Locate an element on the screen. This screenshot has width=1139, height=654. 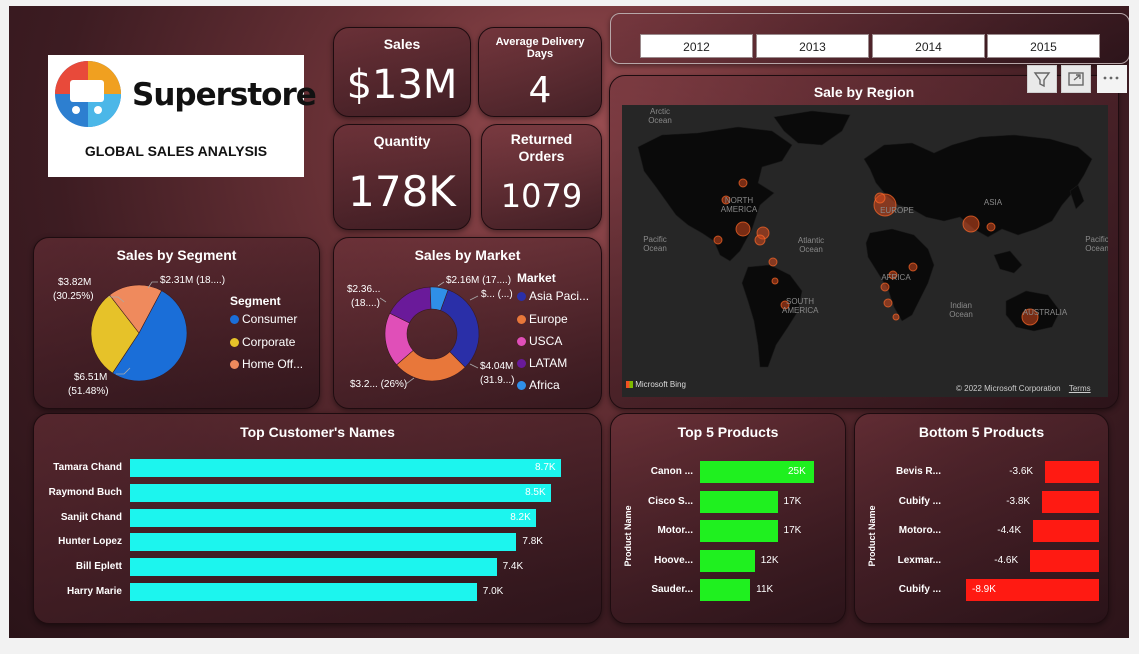
logo-brand: Superstore is located at coordinates (224, 95).